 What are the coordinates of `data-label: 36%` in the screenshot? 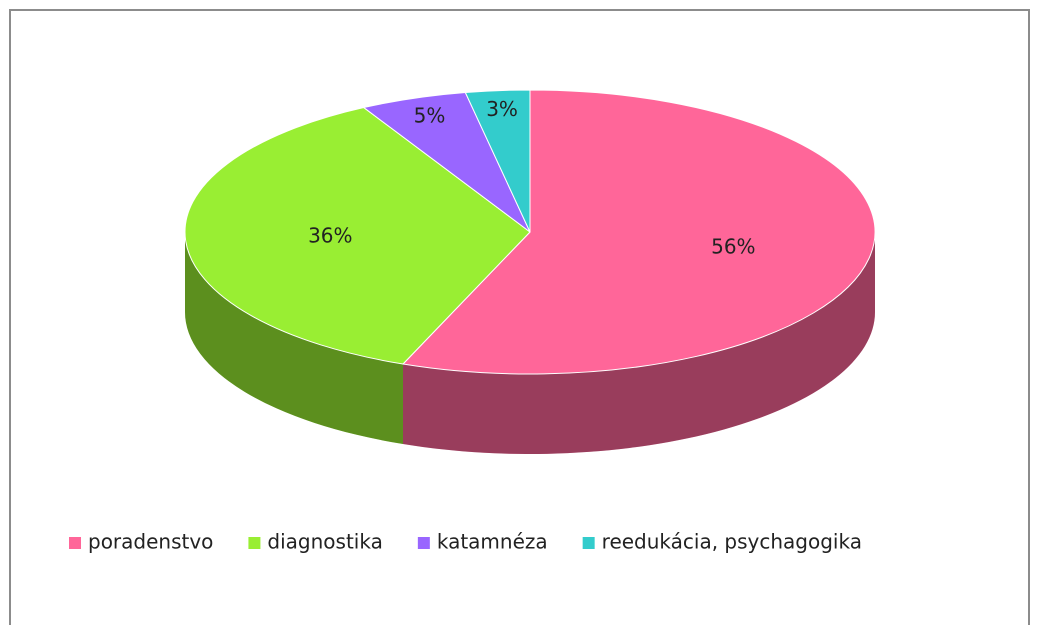 It's located at (330, 236).